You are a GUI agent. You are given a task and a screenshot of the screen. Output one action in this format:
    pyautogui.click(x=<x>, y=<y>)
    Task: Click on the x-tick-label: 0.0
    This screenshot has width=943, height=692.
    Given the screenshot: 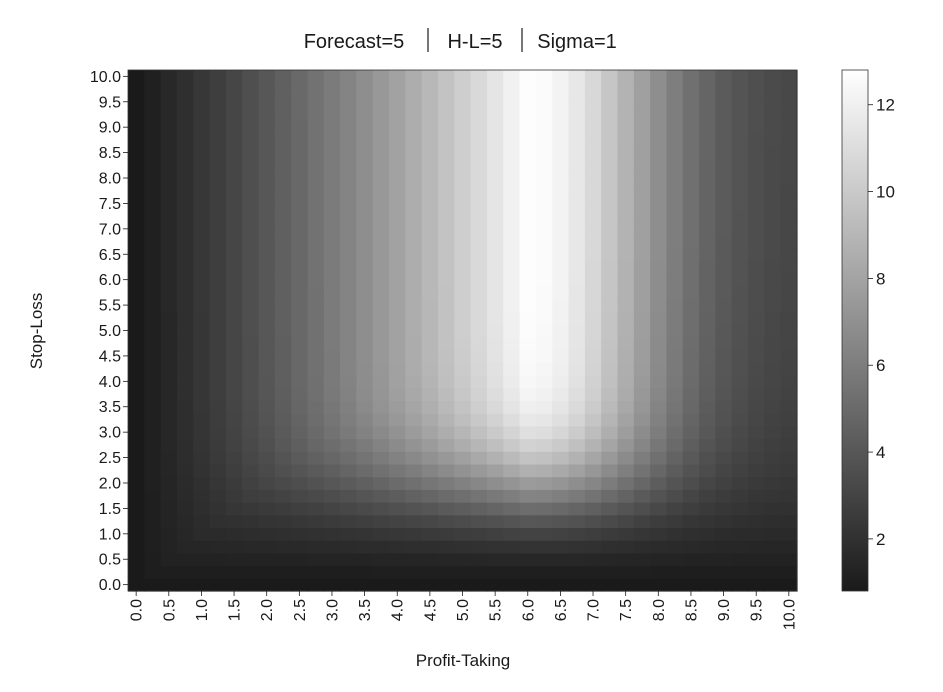 What is the action you would take?
    pyautogui.click(x=137, y=610)
    